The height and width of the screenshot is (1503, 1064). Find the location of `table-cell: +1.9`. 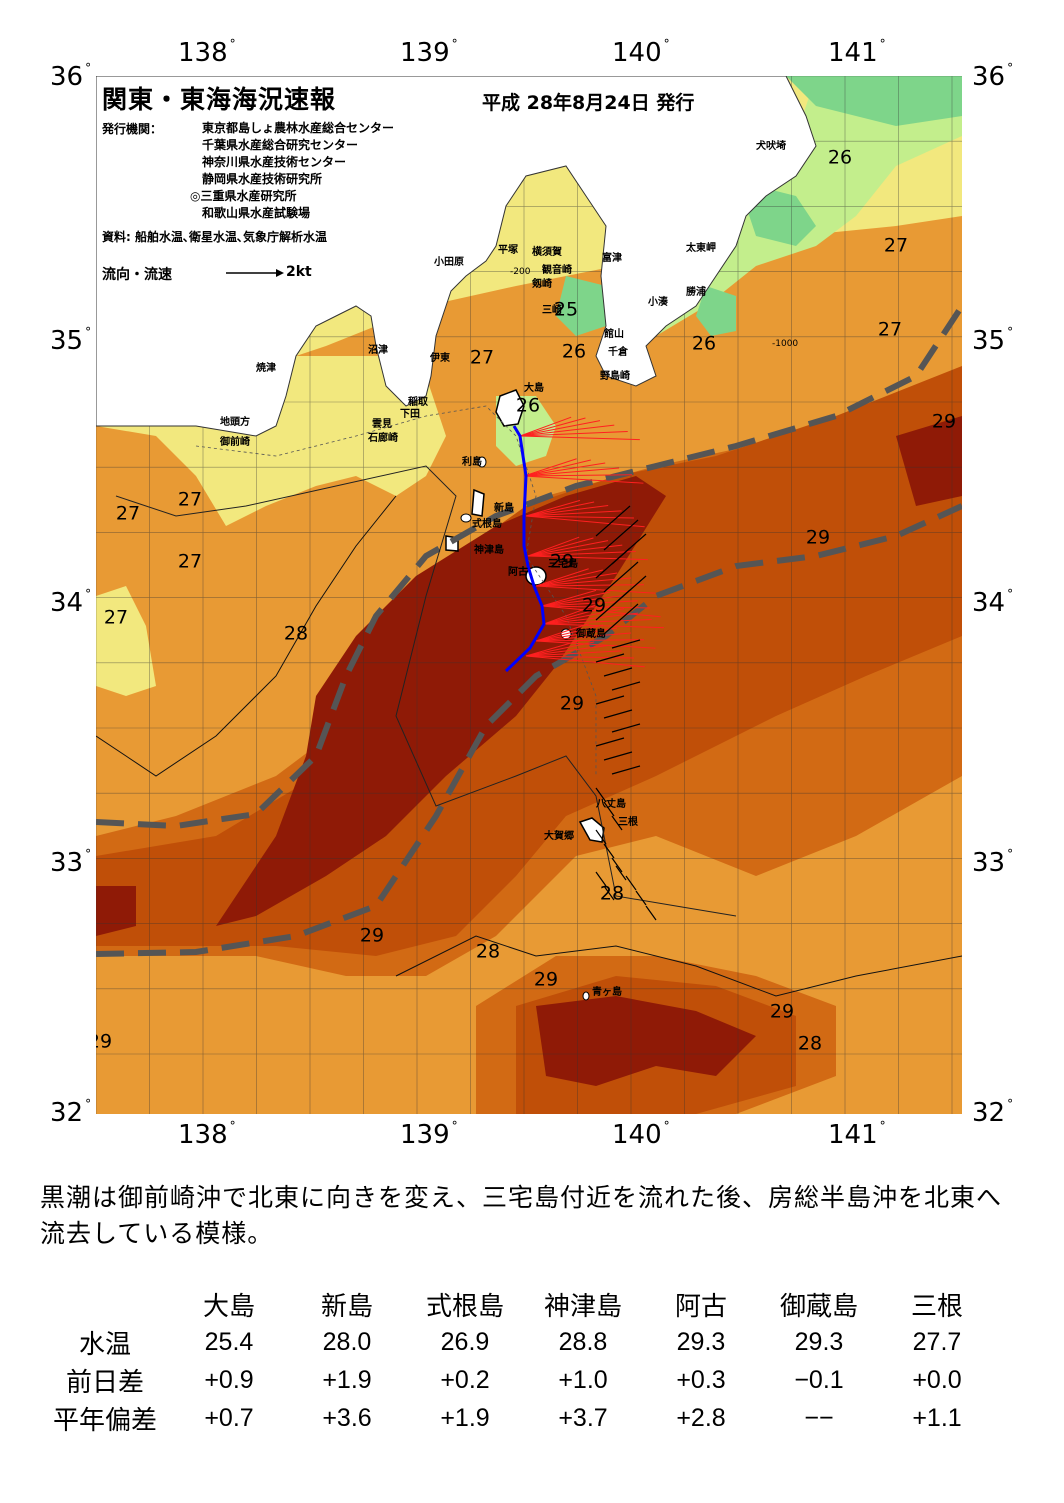

table-cell: +1.9 is located at coordinates (347, 1379).